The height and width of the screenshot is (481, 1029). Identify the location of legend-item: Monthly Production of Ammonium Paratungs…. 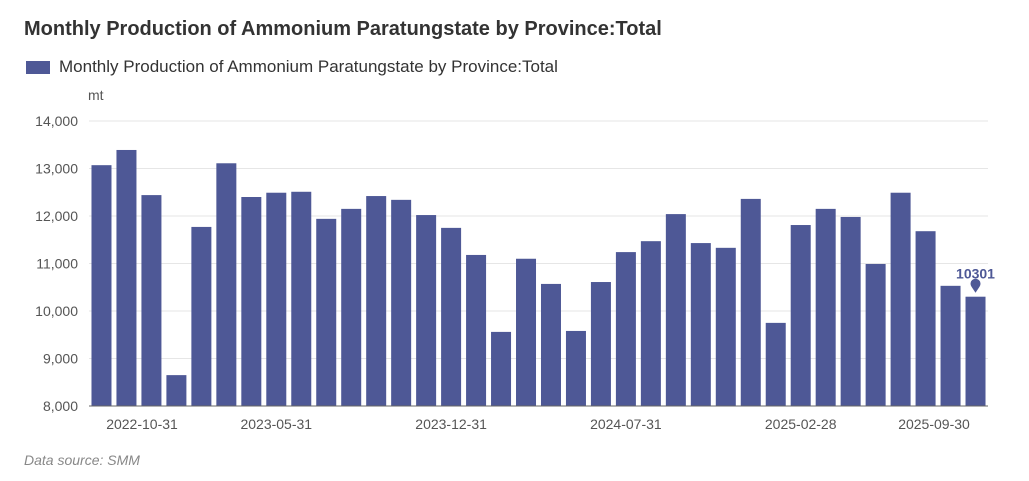
(292, 67).